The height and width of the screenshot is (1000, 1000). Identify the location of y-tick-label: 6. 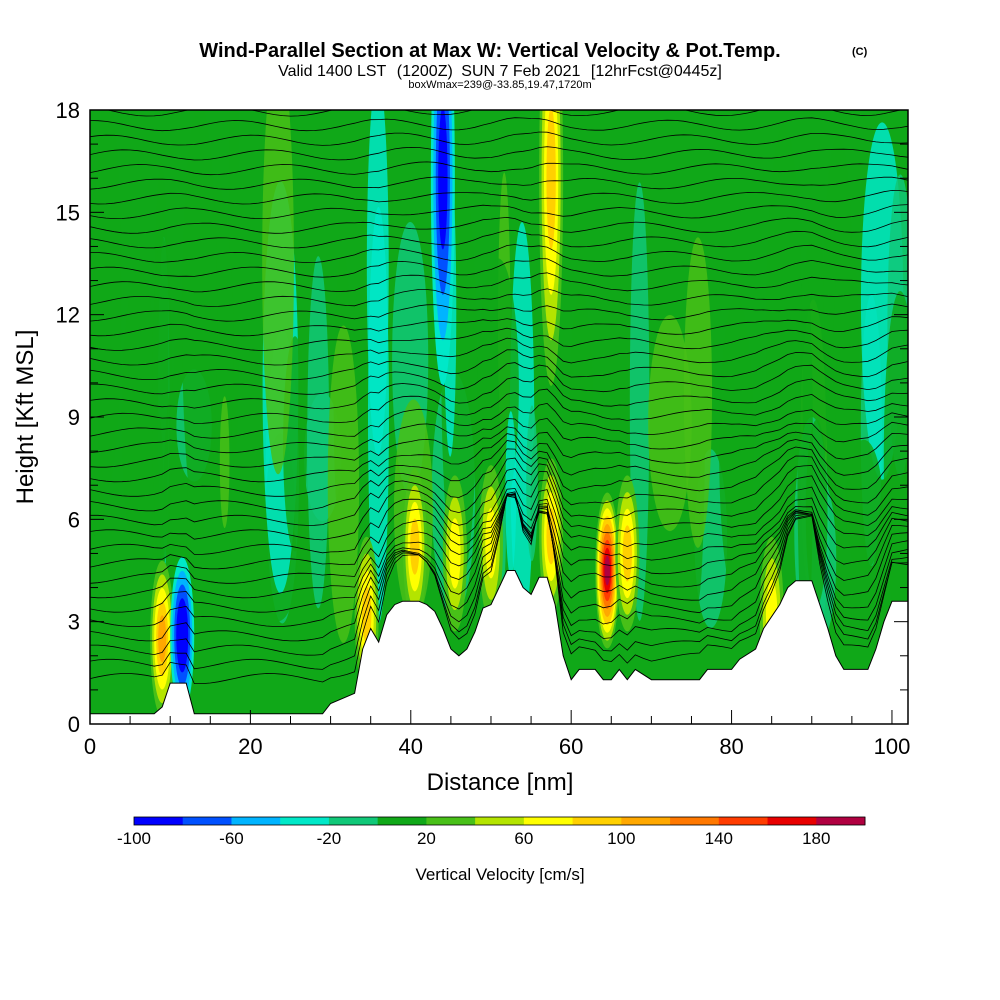
(74, 519).